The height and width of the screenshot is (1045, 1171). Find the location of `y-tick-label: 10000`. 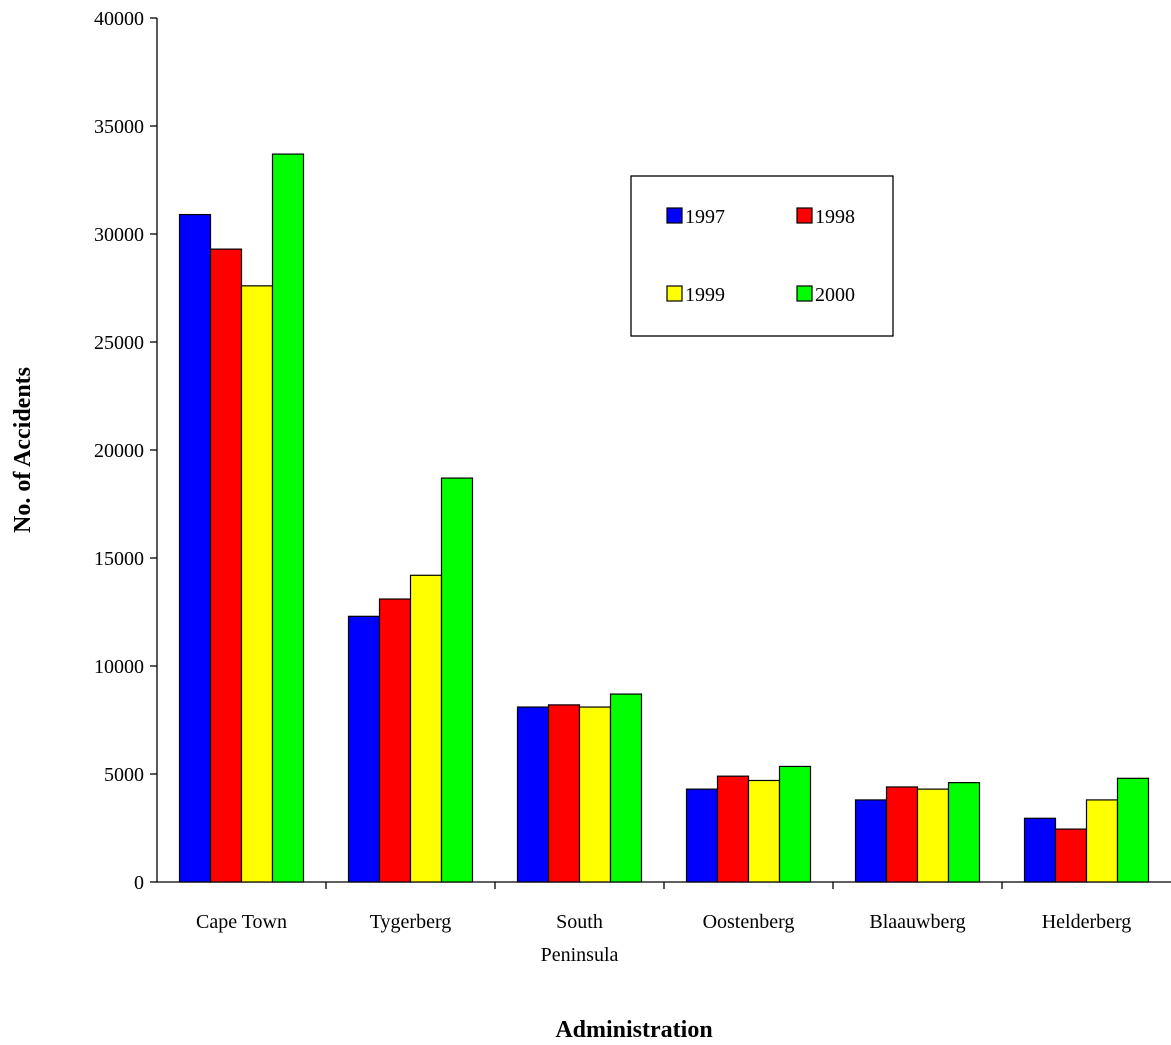

y-tick-label: 10000 is located at coordinates (119, 667).